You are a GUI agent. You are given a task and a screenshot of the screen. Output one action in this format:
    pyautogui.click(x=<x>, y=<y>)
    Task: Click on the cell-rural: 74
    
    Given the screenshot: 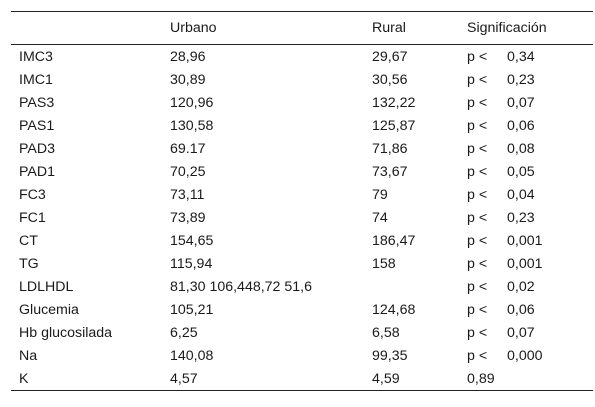 What is the action you would take?
    pyautogui.click(x=380, y=217)
    